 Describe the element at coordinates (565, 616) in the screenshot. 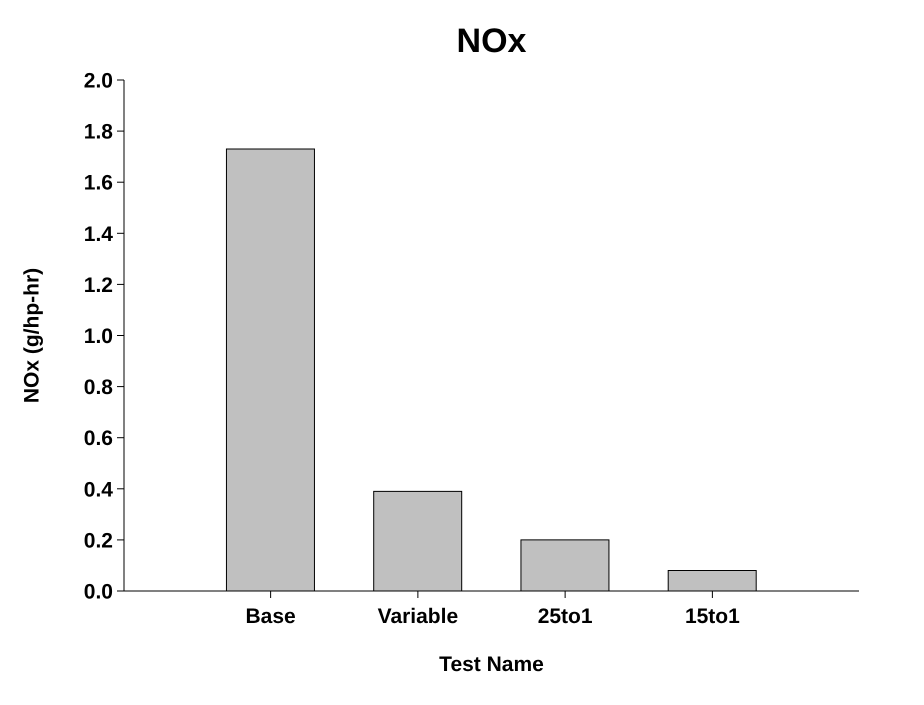

I see `x-tick-label: 25to1` at that location.